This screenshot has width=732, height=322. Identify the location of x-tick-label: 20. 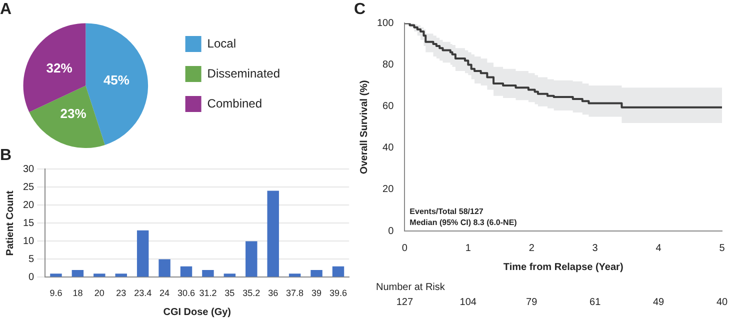
(99, 293).